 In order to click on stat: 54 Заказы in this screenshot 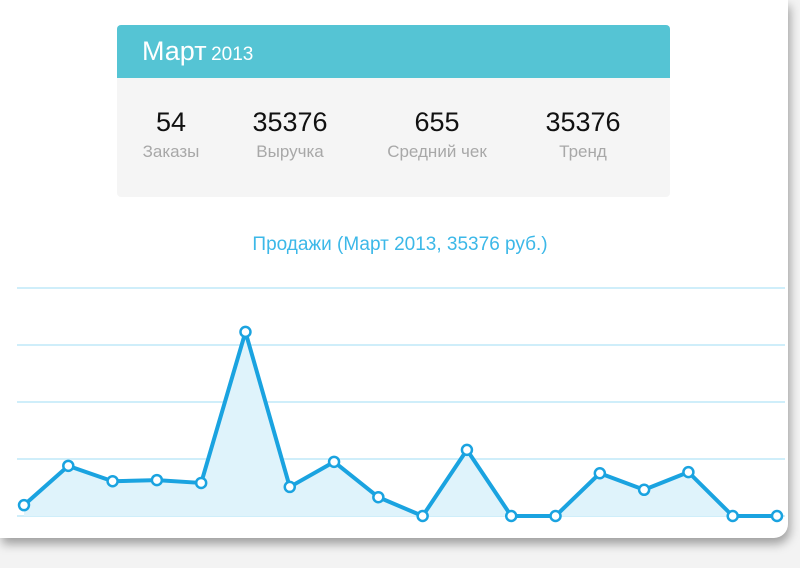, I will do `click(184, 134)`.